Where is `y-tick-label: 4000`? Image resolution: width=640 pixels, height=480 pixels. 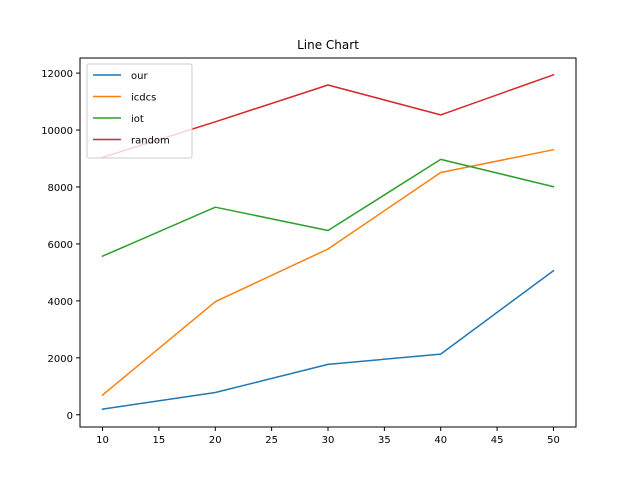 y-tick-label: 4000 is located at coordinates (60, 302).